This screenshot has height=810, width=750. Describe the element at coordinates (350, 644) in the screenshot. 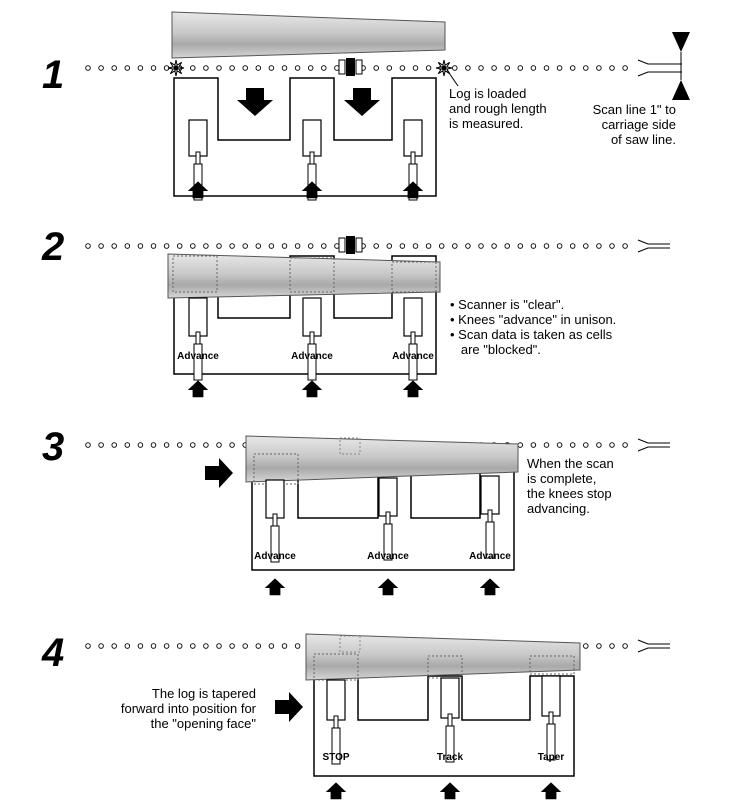

I see `scanner-ghost` at that location.